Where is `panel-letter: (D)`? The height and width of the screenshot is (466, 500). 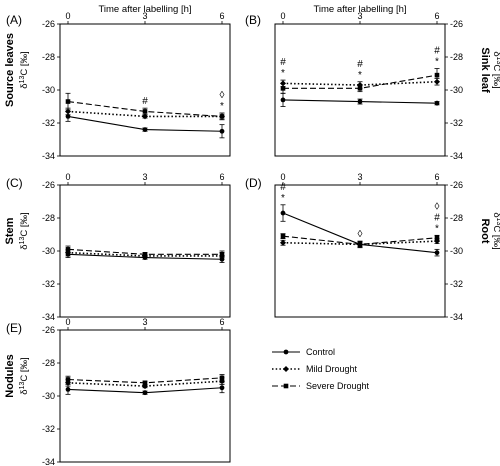 panel-letter: (D) is located at coordinates (253, 183).